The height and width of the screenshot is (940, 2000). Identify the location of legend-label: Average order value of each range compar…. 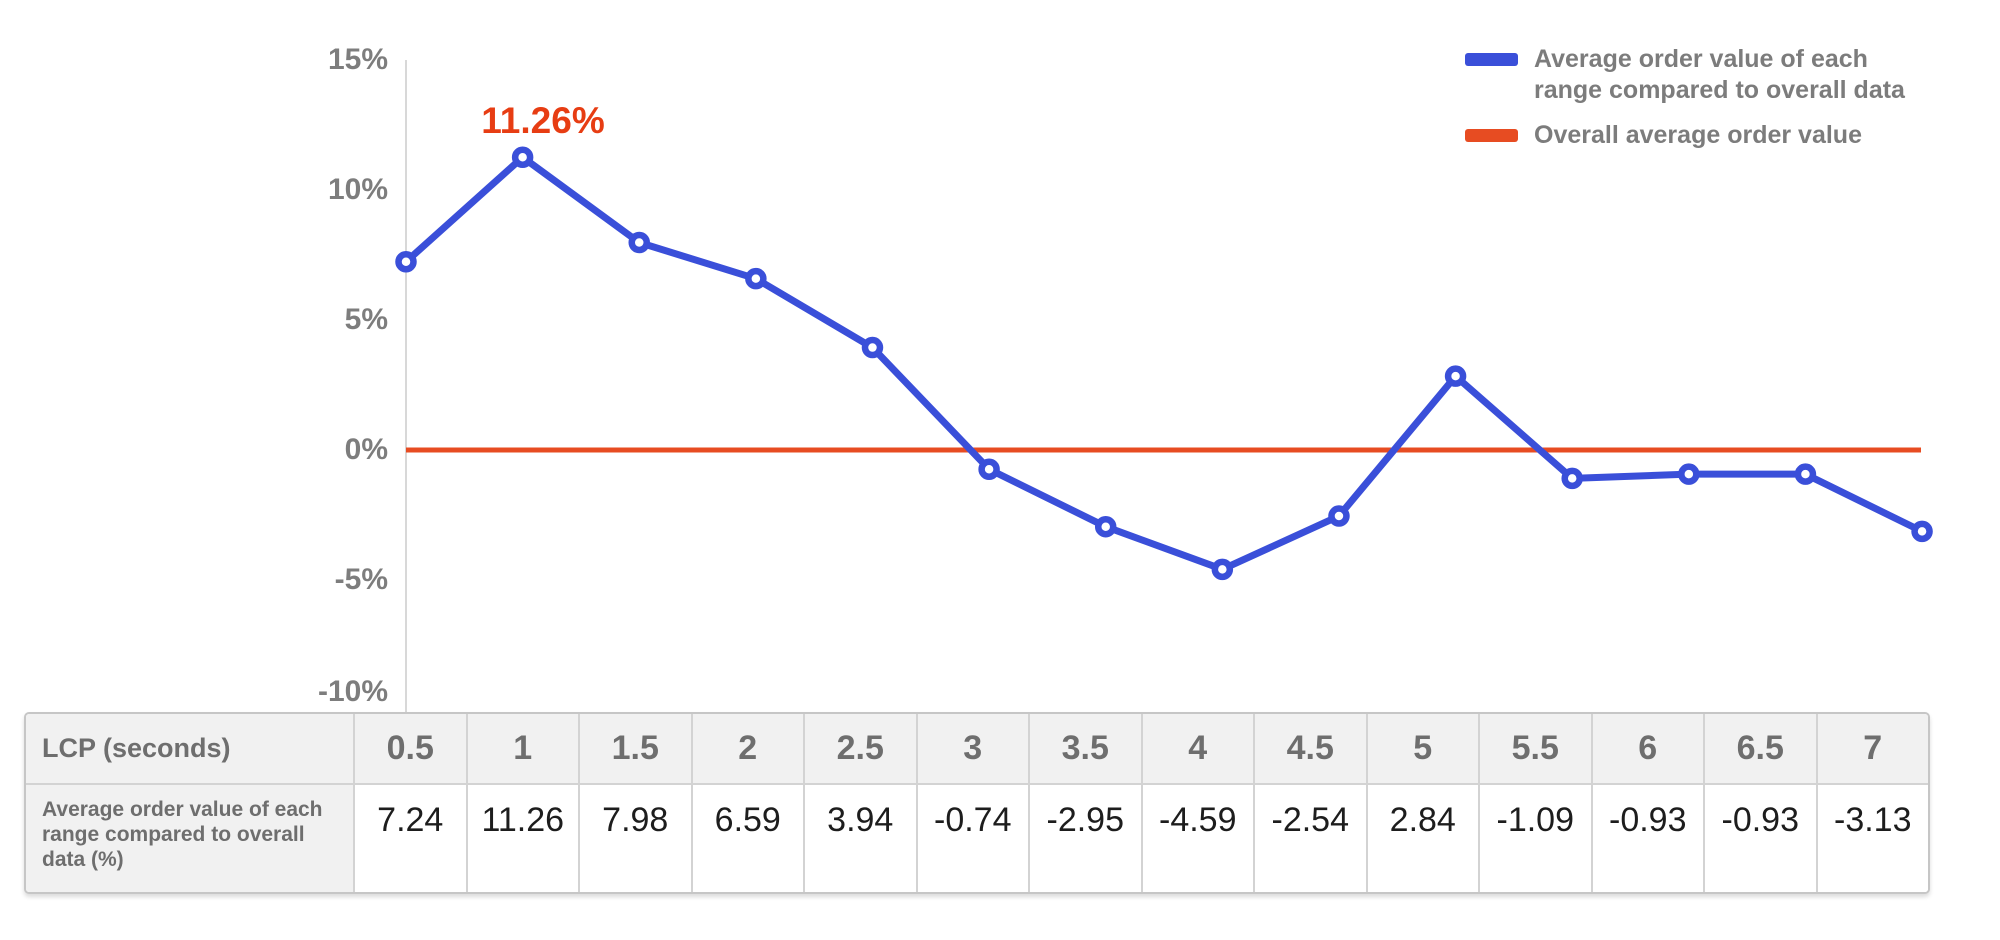
(1719, 74).